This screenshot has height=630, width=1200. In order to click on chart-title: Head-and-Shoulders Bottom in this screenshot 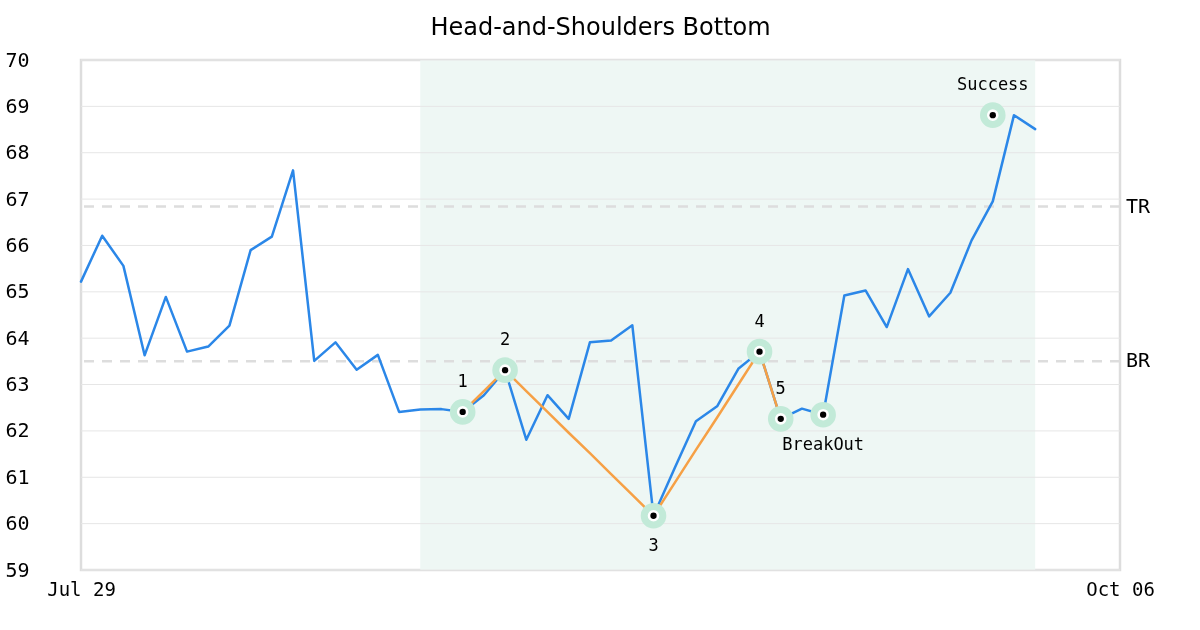, I will do `click(600, 27)`.